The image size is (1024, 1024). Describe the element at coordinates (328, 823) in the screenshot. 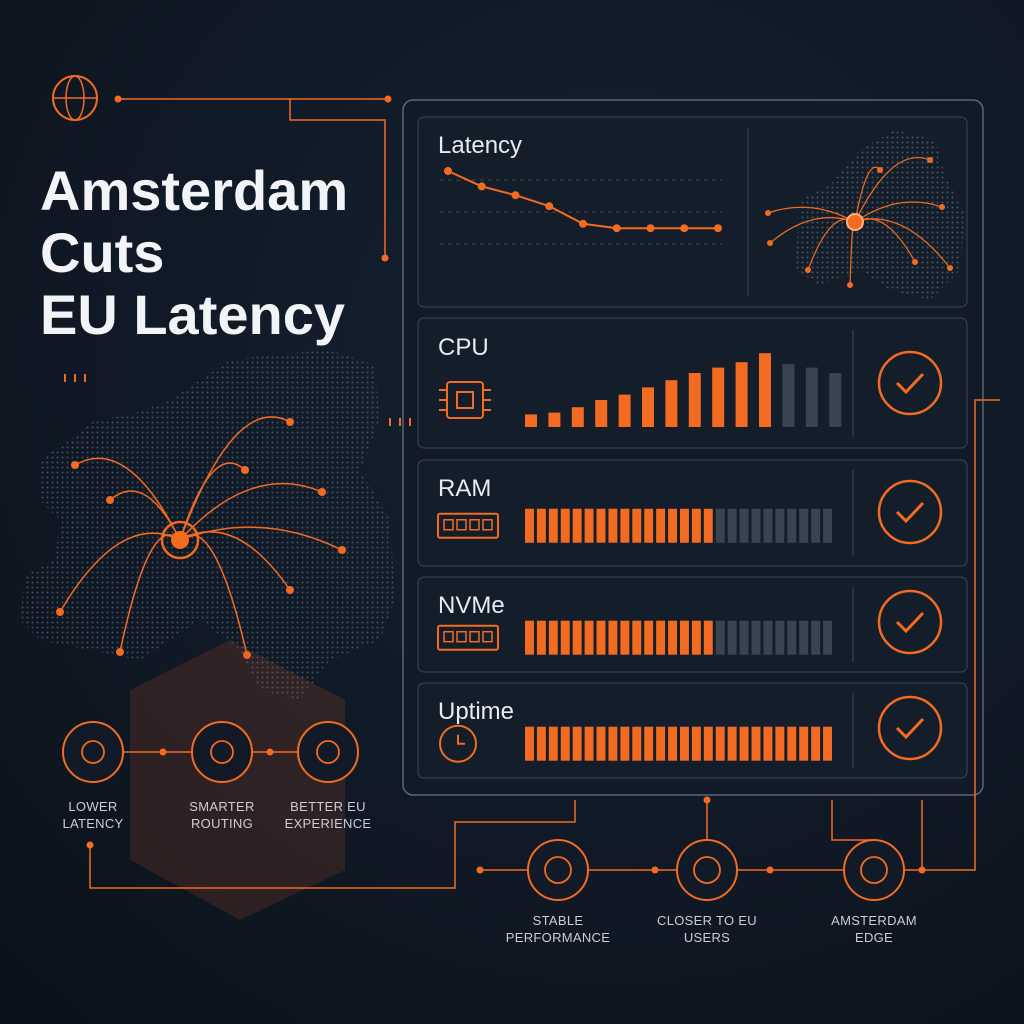

I see `feature-label-line: EXPERIENCE` at that location.